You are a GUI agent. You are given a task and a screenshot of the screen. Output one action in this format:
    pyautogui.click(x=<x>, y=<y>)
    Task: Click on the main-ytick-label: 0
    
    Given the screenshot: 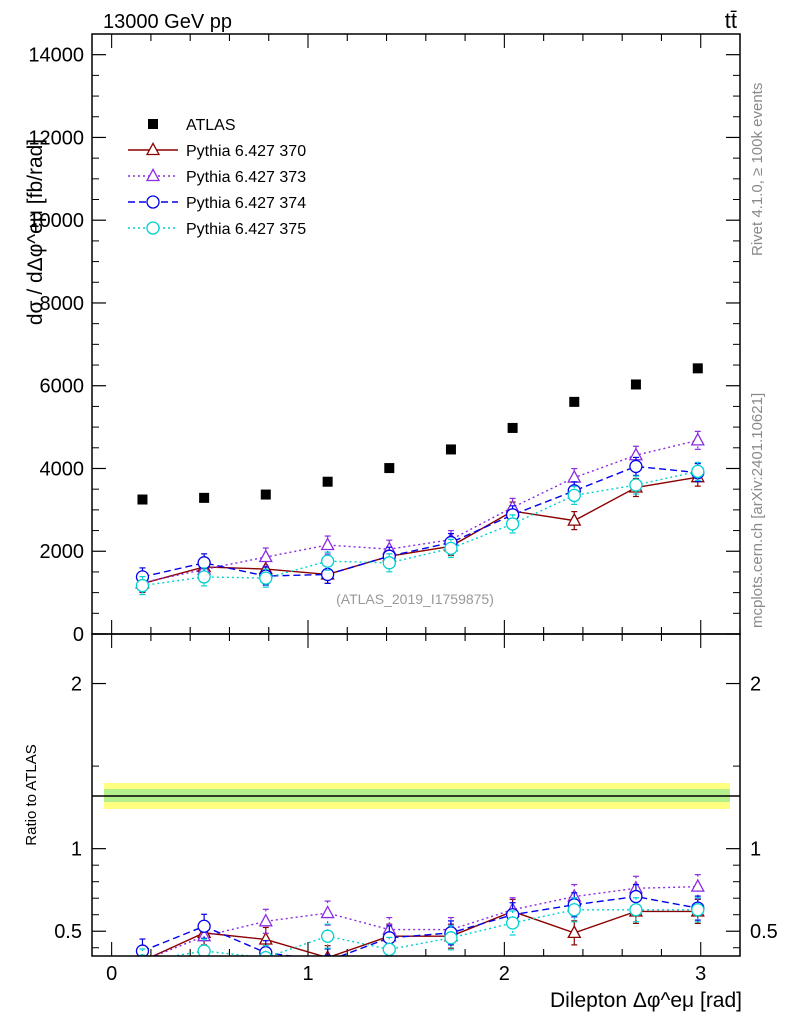 What is the action you would take?
    pyautogui.click(x=78, y=635)
    